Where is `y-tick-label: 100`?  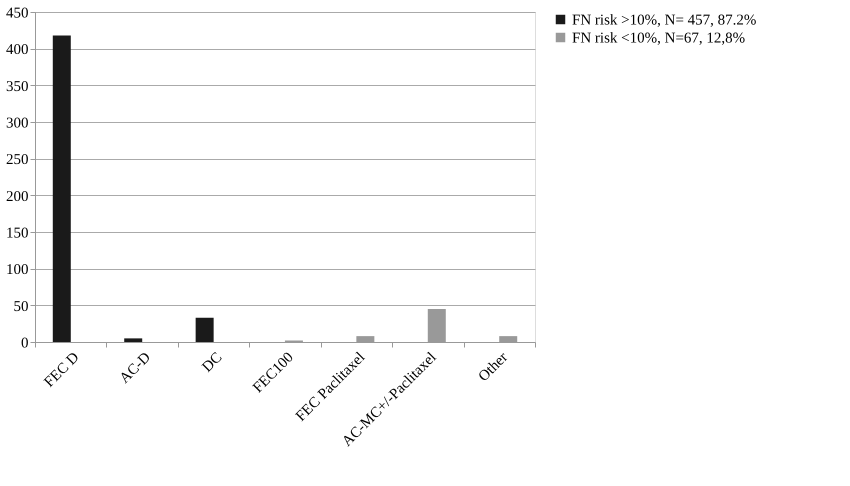 y-tick-label: 100 is located at coordinates (17, 270).